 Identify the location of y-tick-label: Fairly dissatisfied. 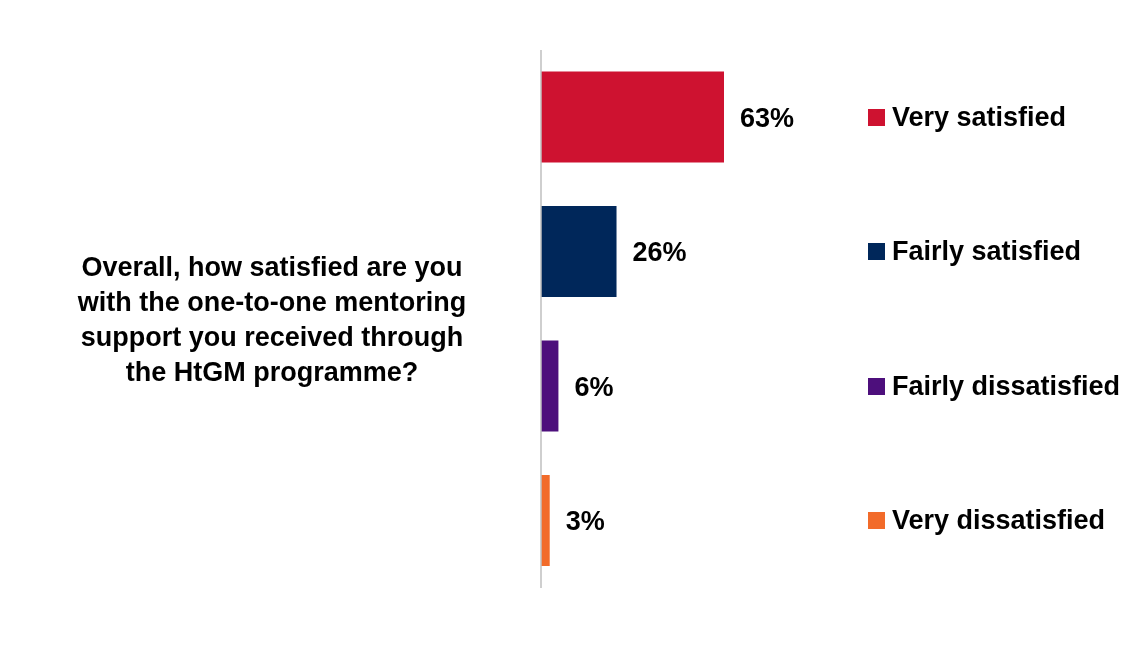
(1006, 386).